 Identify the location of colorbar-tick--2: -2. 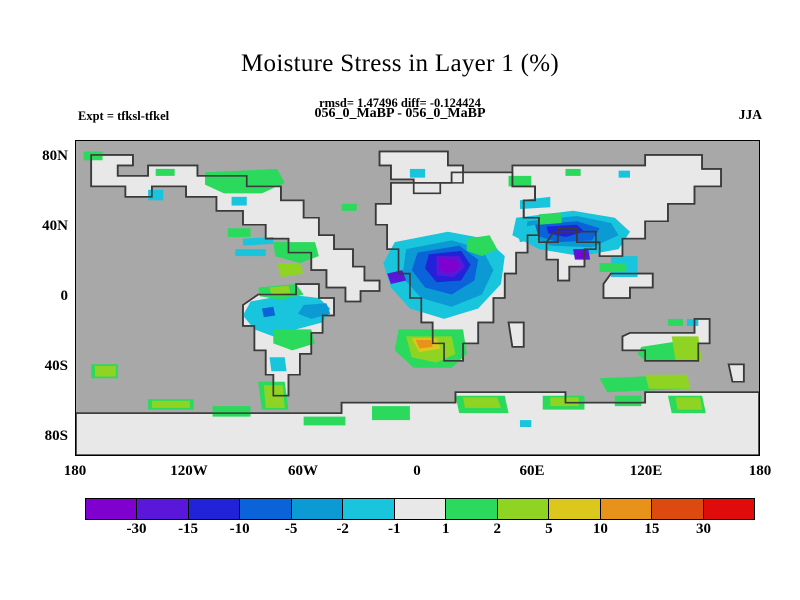
(342, 529).